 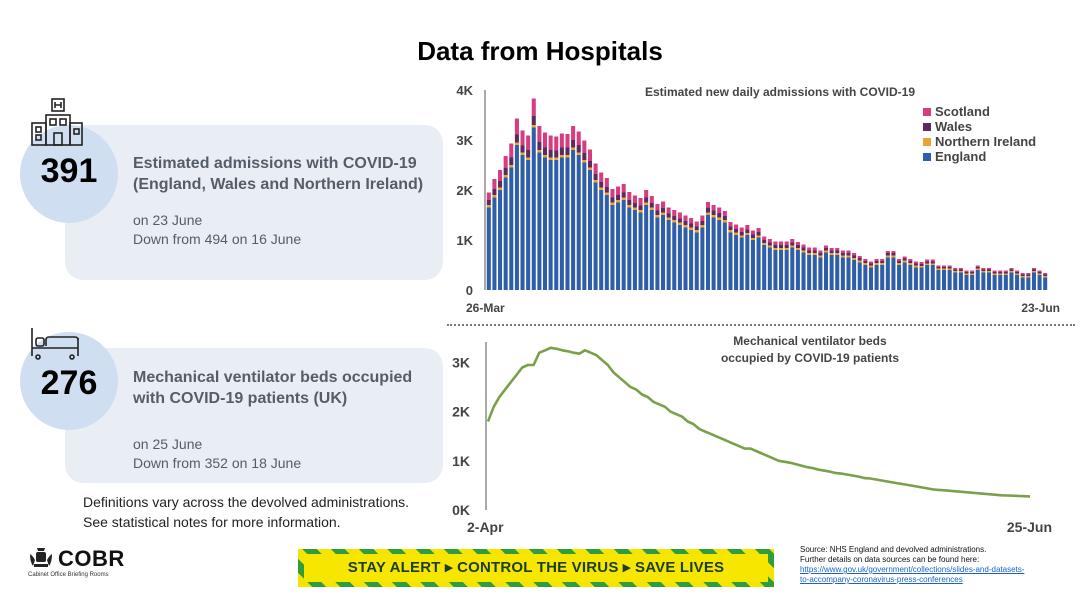 What do you see at coordinates (927, 127) in the screenshot?
I see `legend-swatch-wales` at bounding box center [927, 127].